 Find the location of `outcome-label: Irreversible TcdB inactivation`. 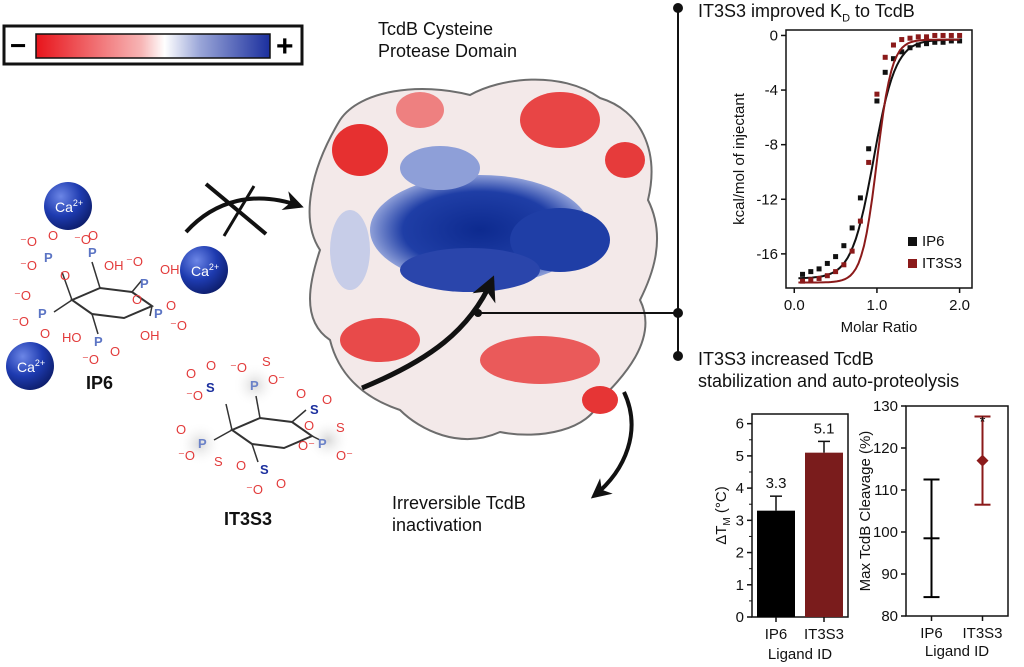

outcome-label: Irreversible TcdB inactivation is located at coordinates (459, 514).